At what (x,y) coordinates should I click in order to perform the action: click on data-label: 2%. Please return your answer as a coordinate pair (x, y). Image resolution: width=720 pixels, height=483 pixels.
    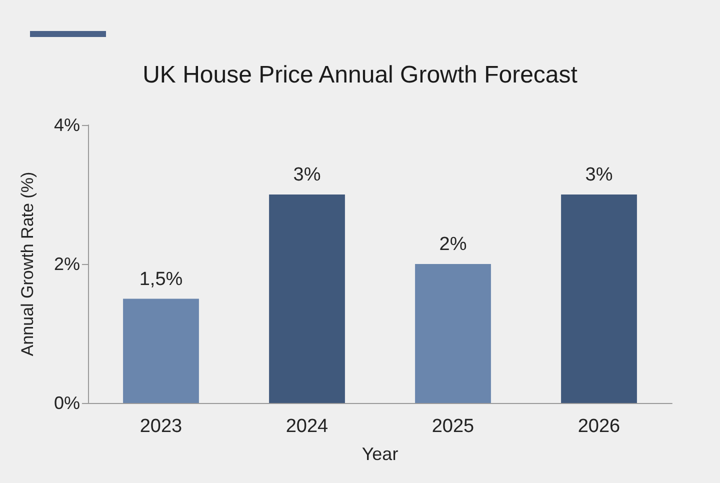
    Looking at the image, I should click on (453, 244).